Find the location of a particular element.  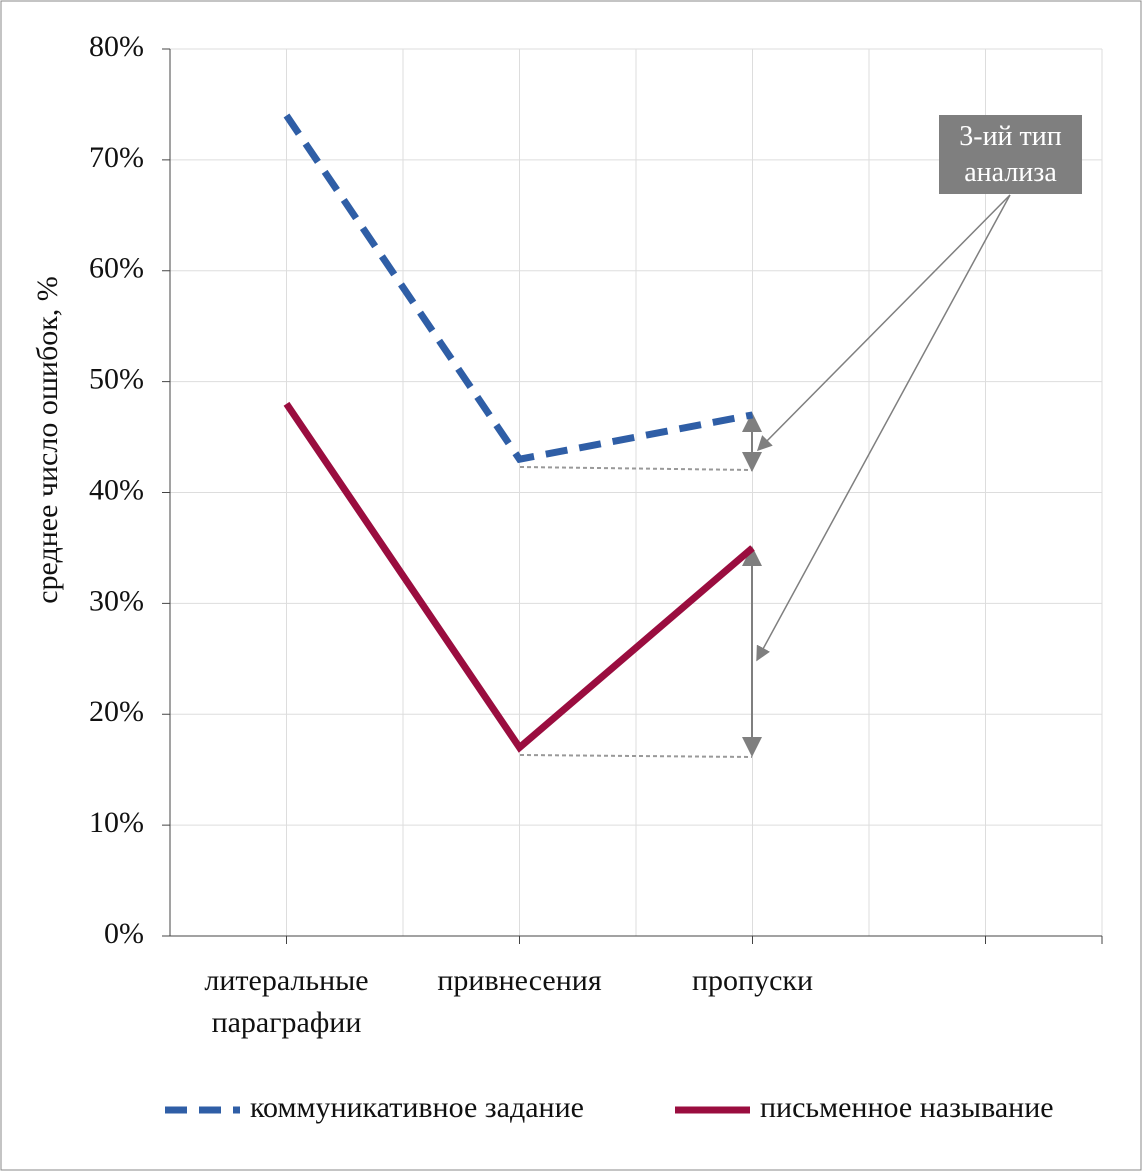

annotation: 3-ий тип анализа is located at coordinates (1010, 154).